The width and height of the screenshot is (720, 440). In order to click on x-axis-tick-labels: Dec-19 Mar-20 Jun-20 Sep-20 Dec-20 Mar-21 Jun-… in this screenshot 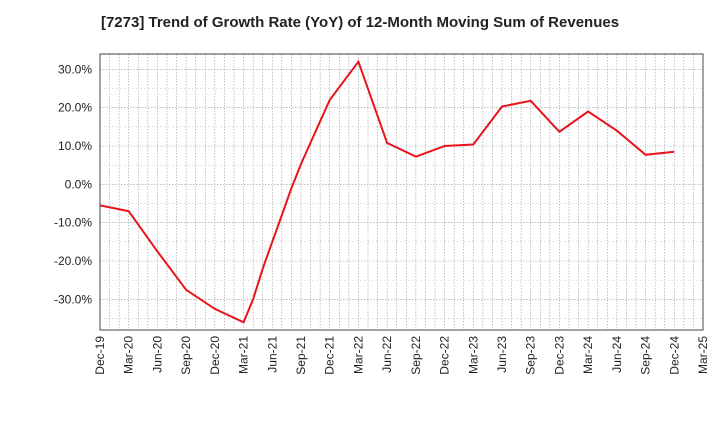, I will do `click(401, 355)`.